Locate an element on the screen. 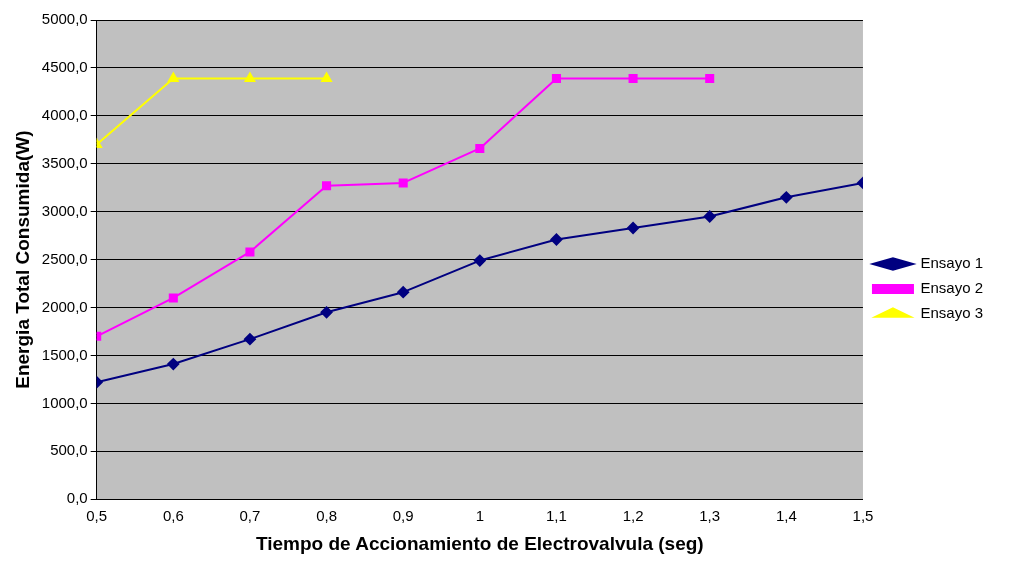  y-tick-label: 0,0 is located at coordinates (77, 498).